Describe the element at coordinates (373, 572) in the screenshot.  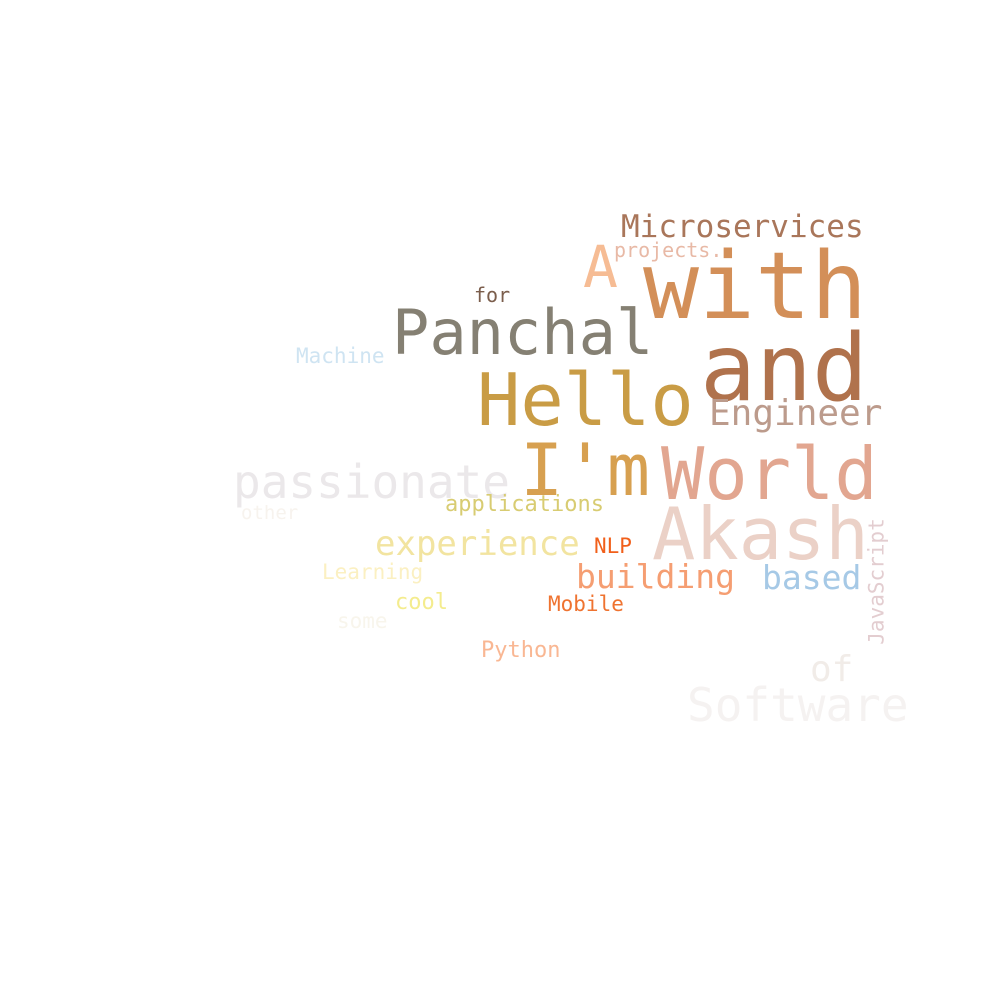
I see `word-learning: Learning` at that location.